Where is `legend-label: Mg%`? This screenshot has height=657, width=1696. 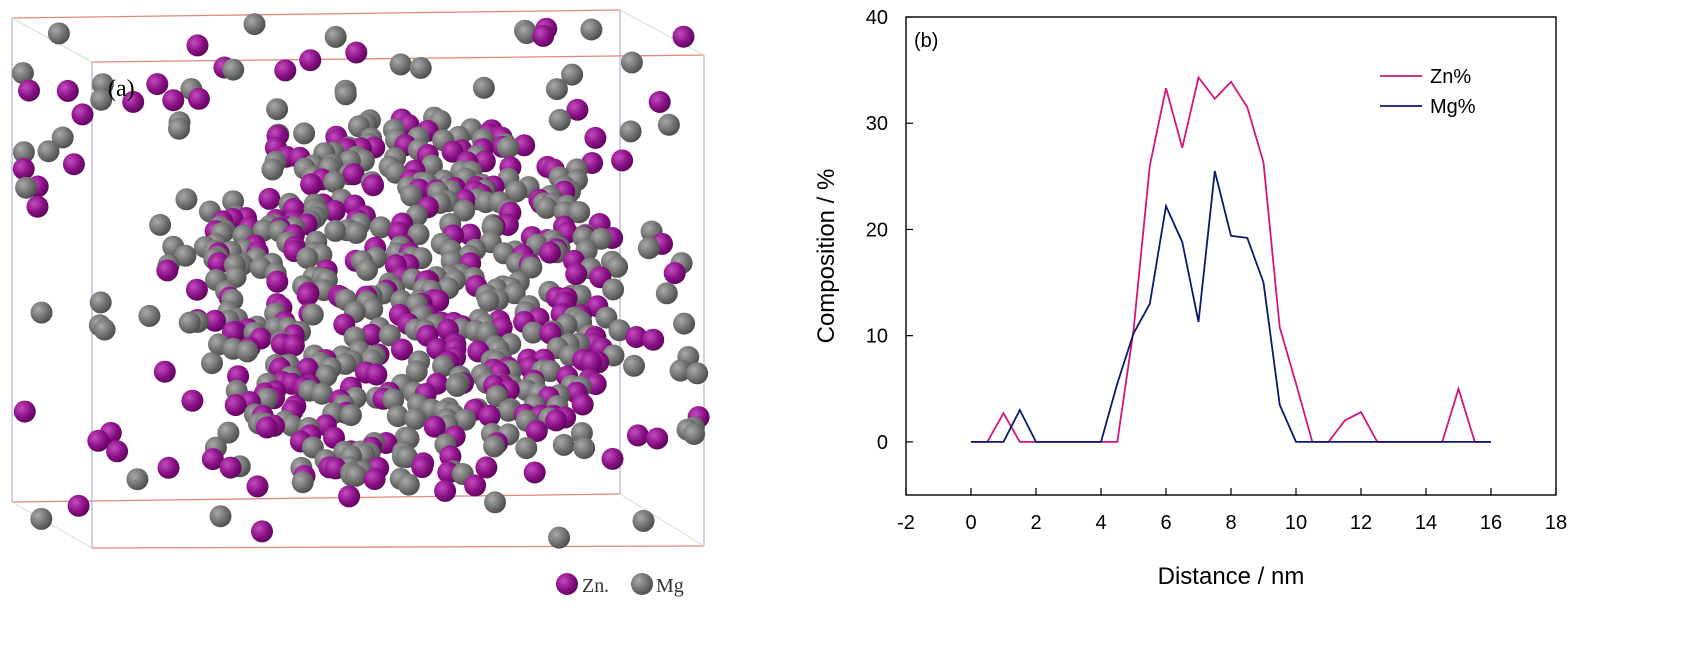 legend-label: Mg% is located at coordinates (1453, 107).